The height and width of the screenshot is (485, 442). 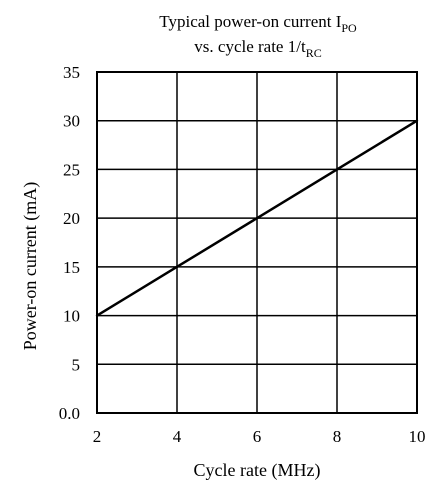 What do you see at coordinates (71, 121) in the screenshot?
I see `y-tick-label: 30` at bounding box center [71, 121].